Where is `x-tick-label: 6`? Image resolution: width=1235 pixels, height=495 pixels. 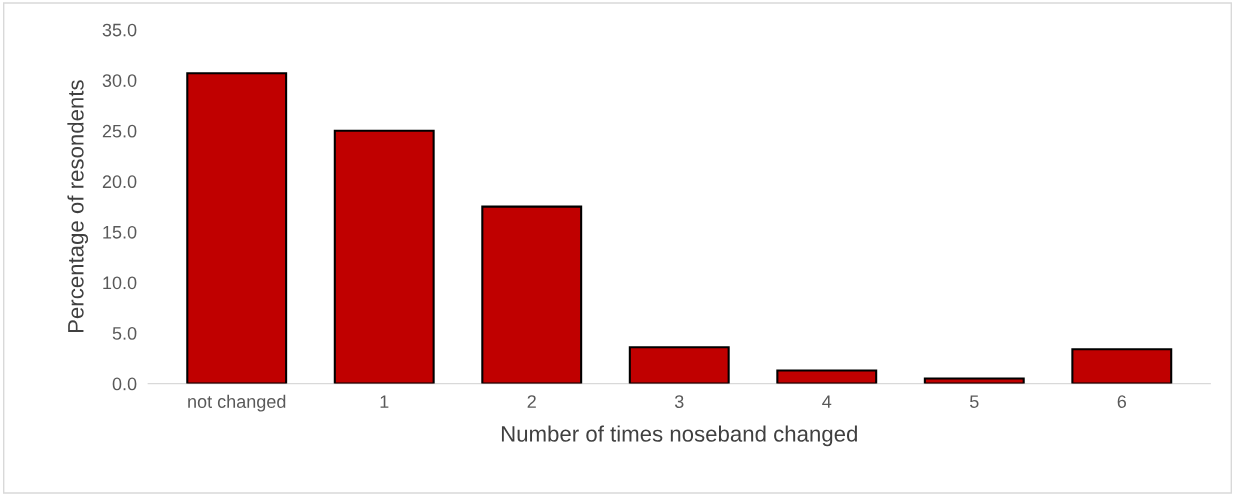 x-tick-label: 6 is located at coordinates (1122, 401).